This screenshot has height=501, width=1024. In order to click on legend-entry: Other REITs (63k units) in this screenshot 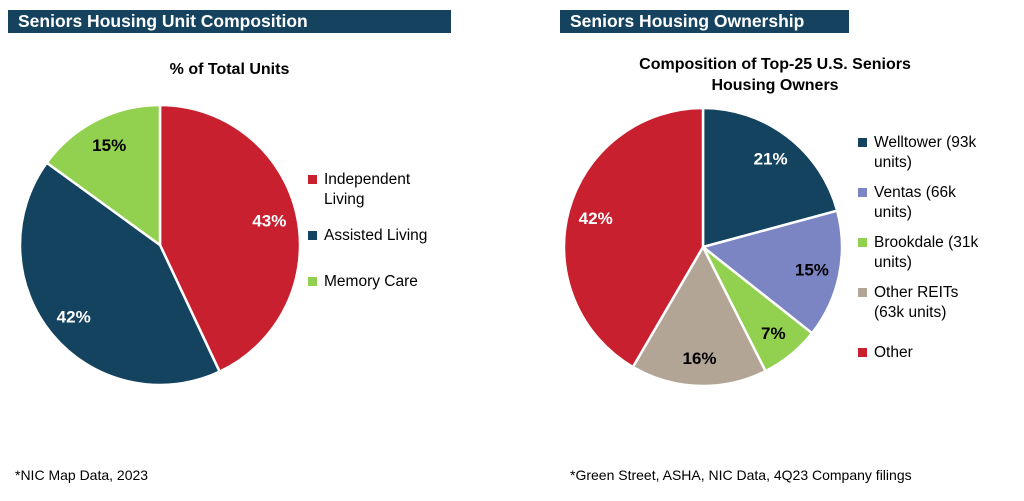, I will do `click(933, 303)`.